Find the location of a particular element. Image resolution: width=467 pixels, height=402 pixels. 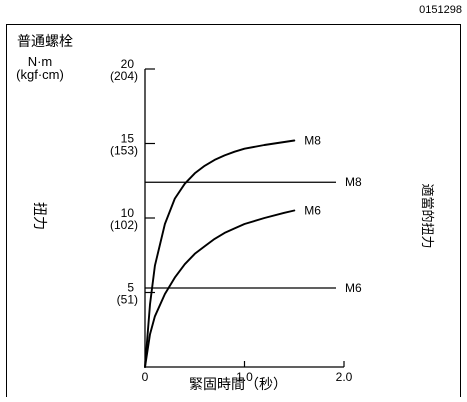

y-unit-alt-label: (kgf·cm) is located at coordinates (40, 74).